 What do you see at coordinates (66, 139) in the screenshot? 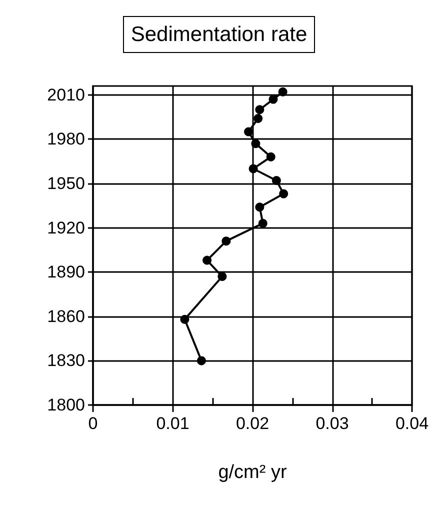
I see `y-tick-label: 1980` at bounding box center [66, 139].